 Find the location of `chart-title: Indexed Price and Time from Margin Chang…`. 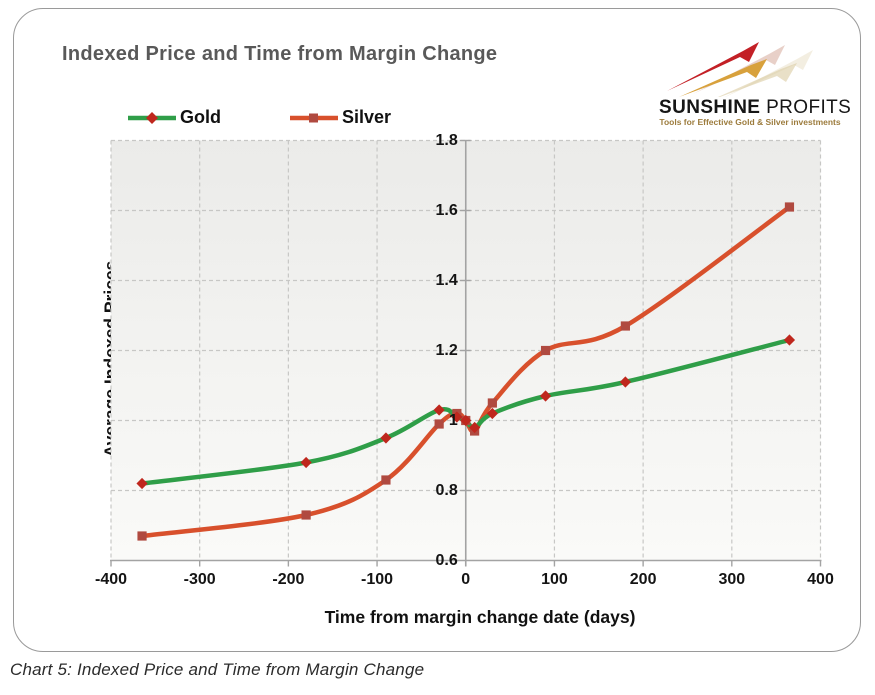

chart-title: Indexed Price and Time from Margin Chang… is located at coordinates (280, 54).